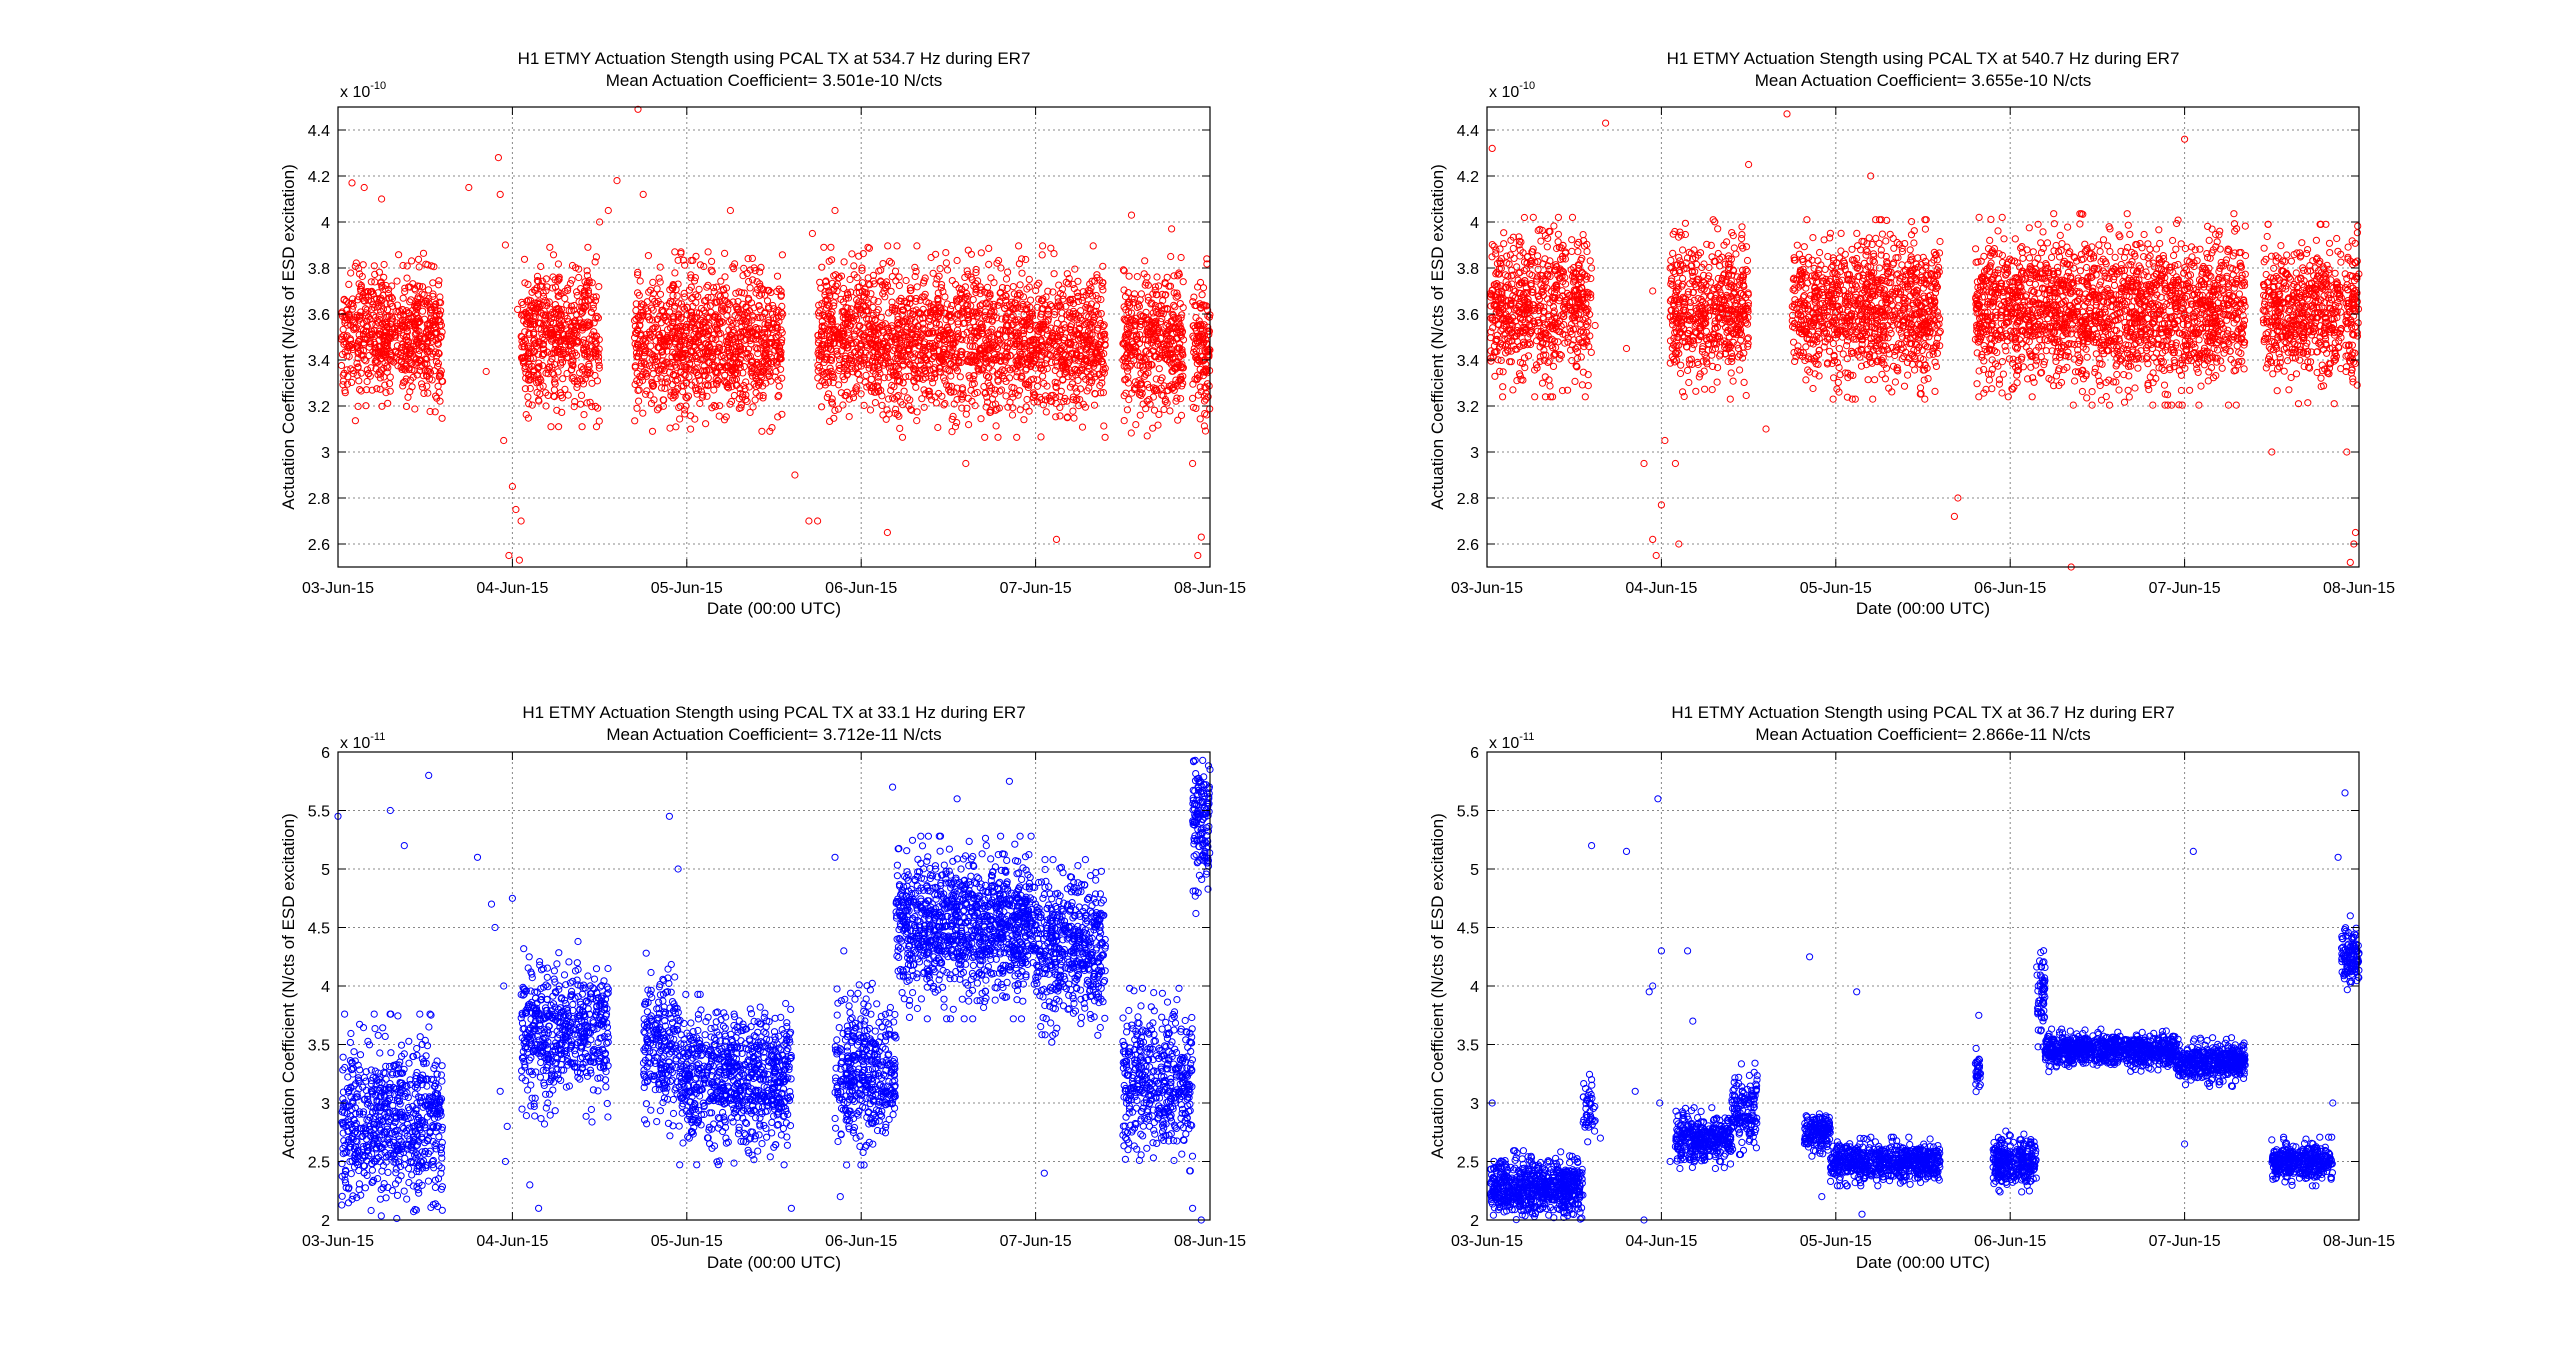 Image resolution: width=2560 pixels, height=1357 pixels. What do you see at coordinates (774, 608) in the screenshot?
I see `x-axis-label: Date (00:00 UTC)` at bounding box center [774, 608].